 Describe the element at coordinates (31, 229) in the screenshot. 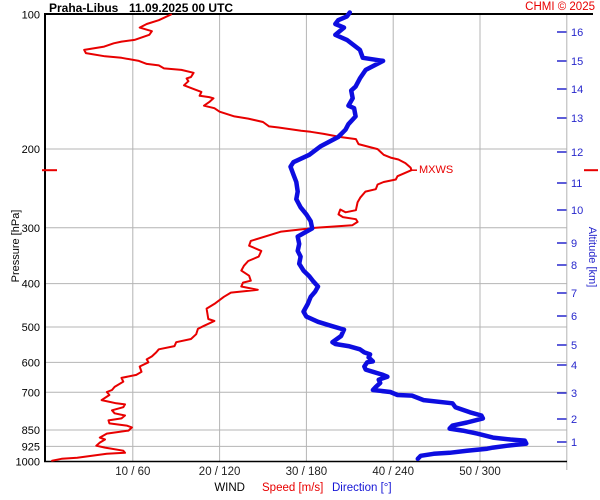

I see `pressure-tick-label: 300` at that location.